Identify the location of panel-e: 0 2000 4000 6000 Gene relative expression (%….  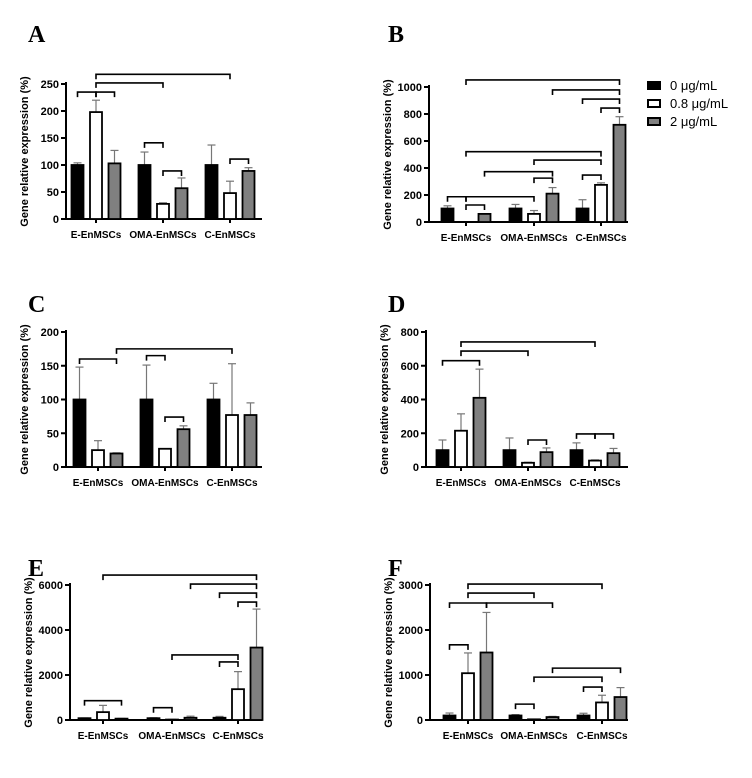
(143, 658).